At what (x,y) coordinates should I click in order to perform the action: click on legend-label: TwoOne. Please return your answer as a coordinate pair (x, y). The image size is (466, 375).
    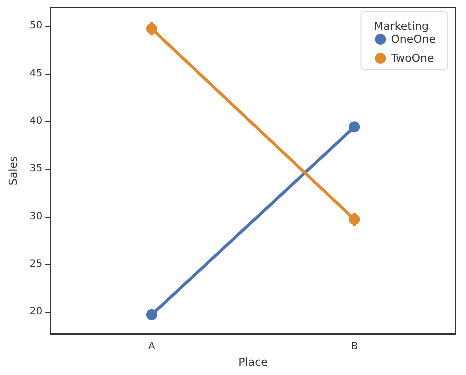
    Looking at the image, I should click on (412, 58).